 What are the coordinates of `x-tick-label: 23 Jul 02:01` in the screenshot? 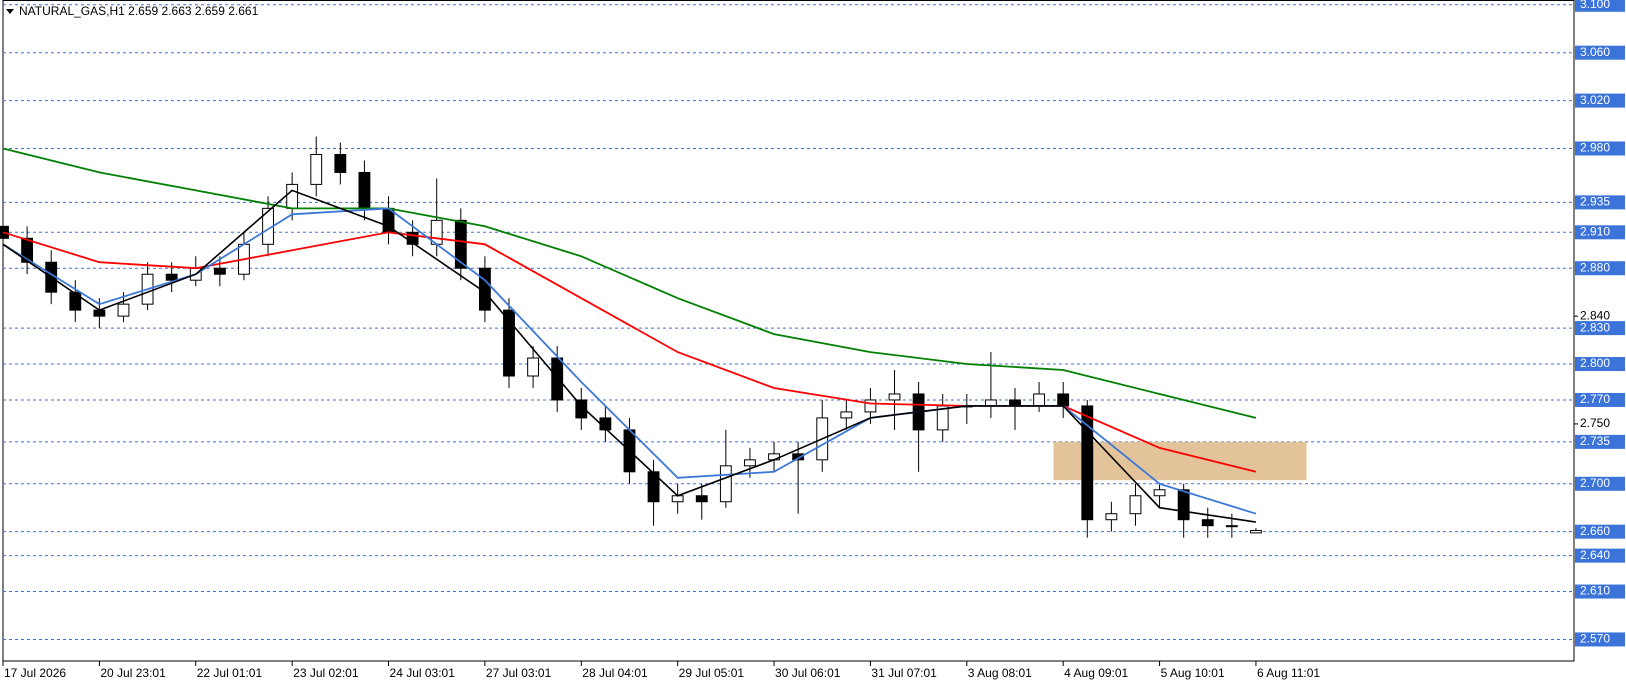 It's located at (326, 673).